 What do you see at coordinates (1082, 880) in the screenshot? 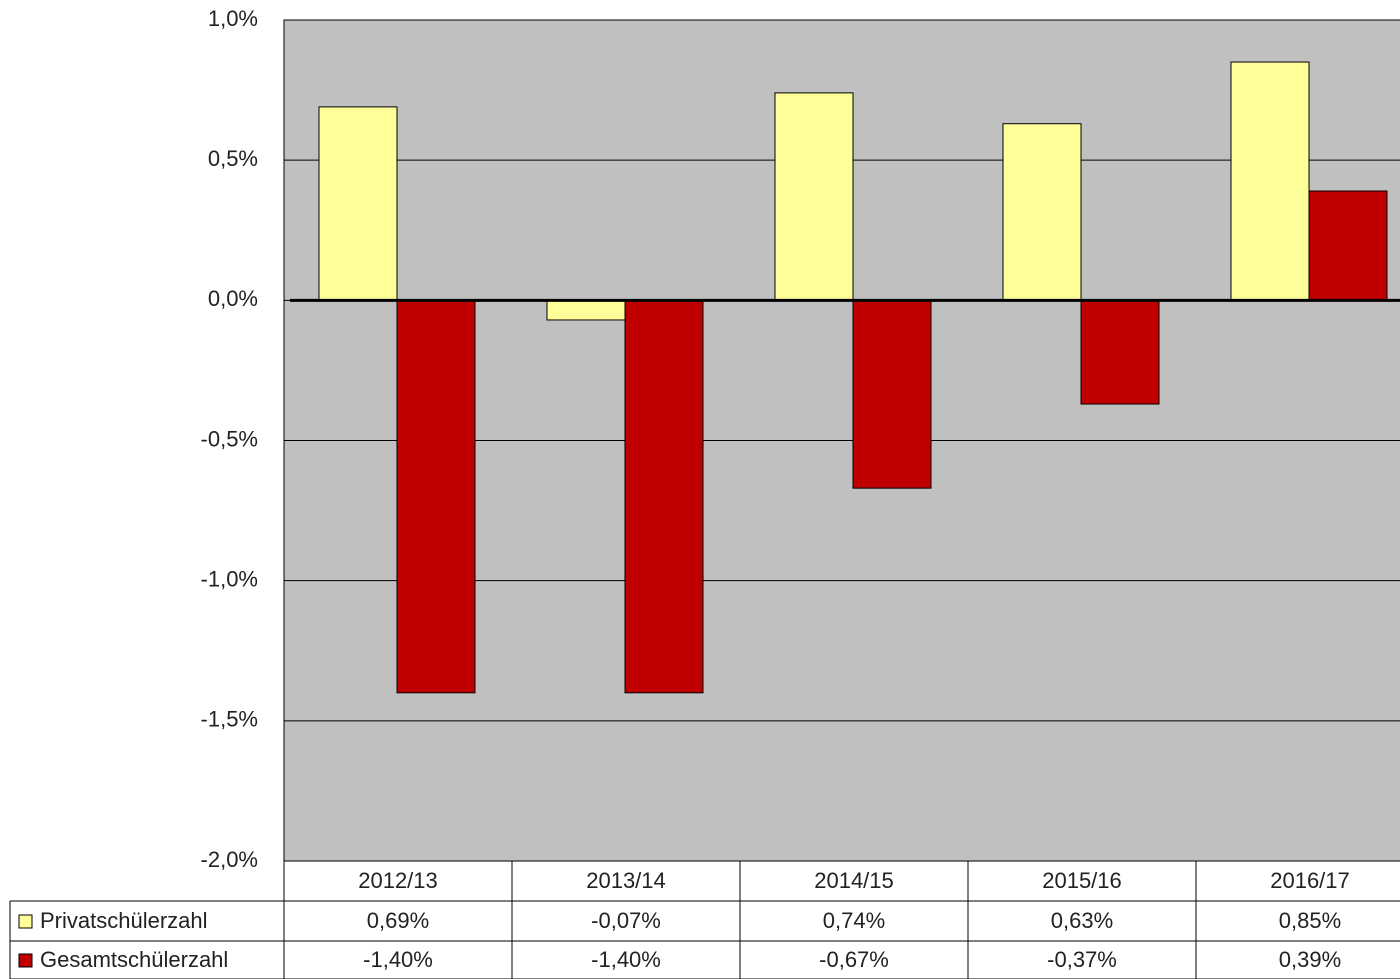
I see `x-tick-label: 2015/16` at bounding box center [1082, 880].